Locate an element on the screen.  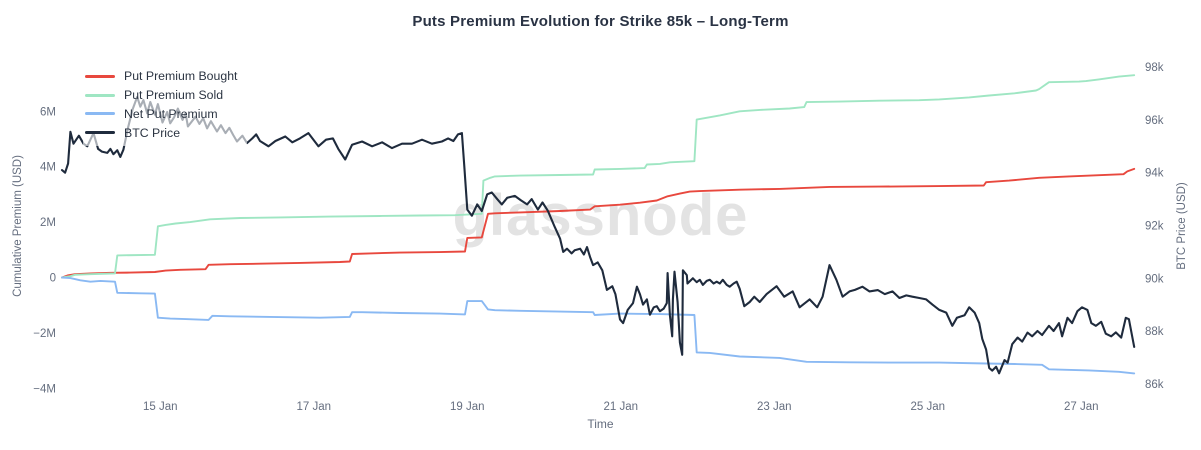
y-axis-left-tick-label: −4M is located at coordinates (44, 389).